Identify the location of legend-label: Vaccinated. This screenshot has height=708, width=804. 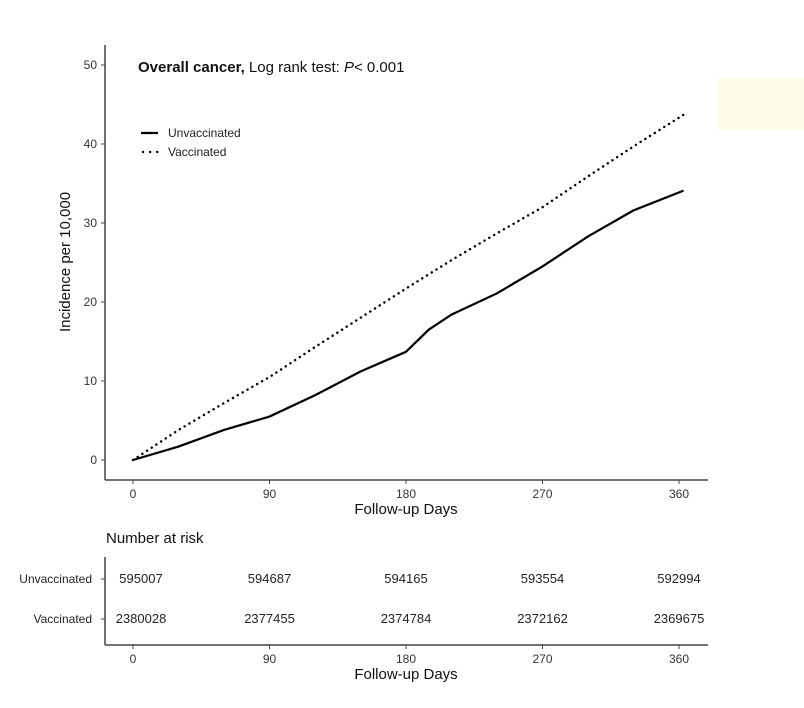
(197, 152).